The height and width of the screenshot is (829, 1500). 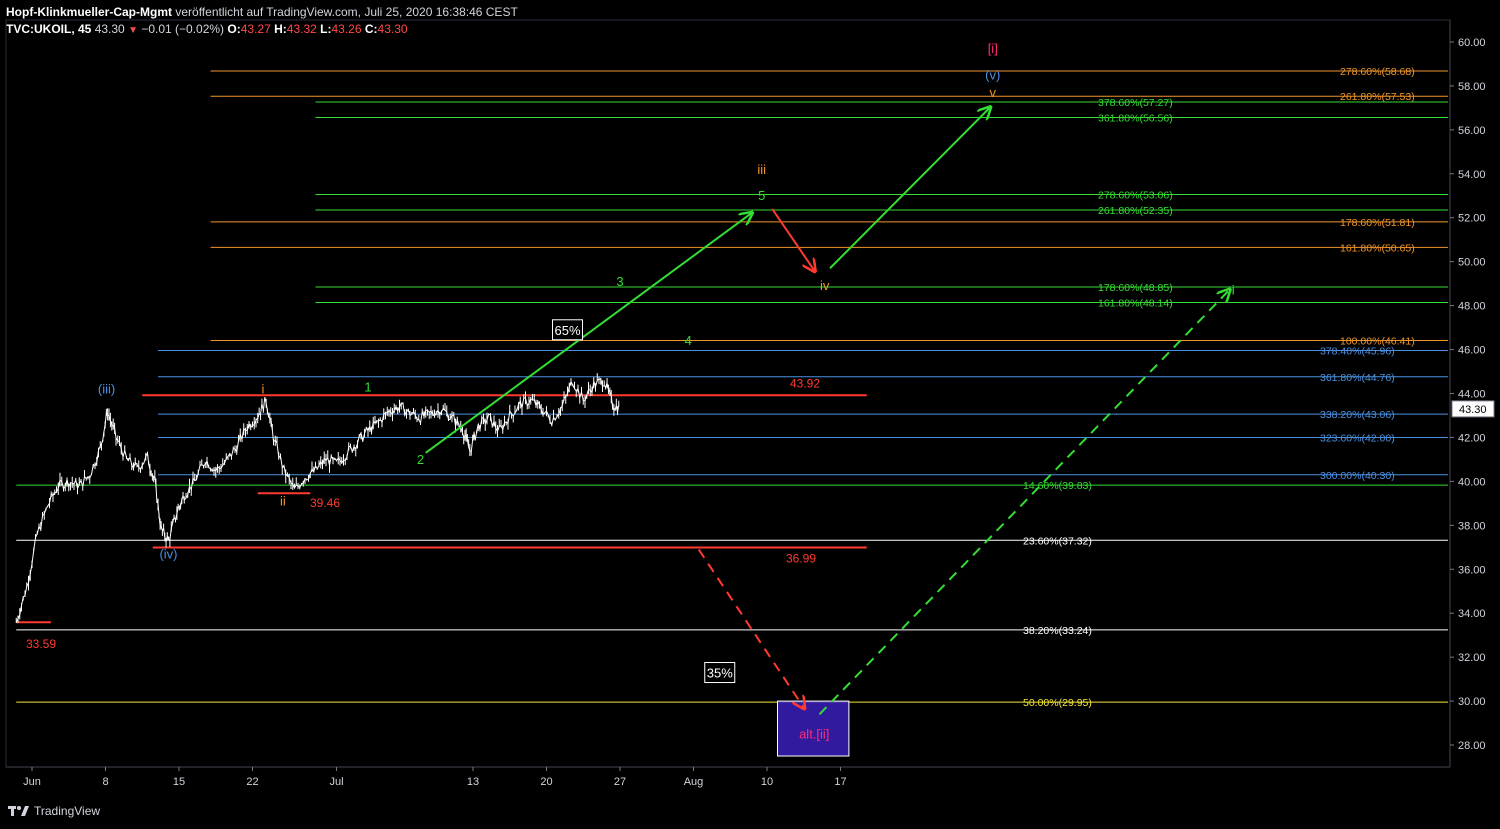 What do you see at coordinates (168, 553) in the screenshot?
I see `wave-label: (iv)` at bounding box center [168, 553].